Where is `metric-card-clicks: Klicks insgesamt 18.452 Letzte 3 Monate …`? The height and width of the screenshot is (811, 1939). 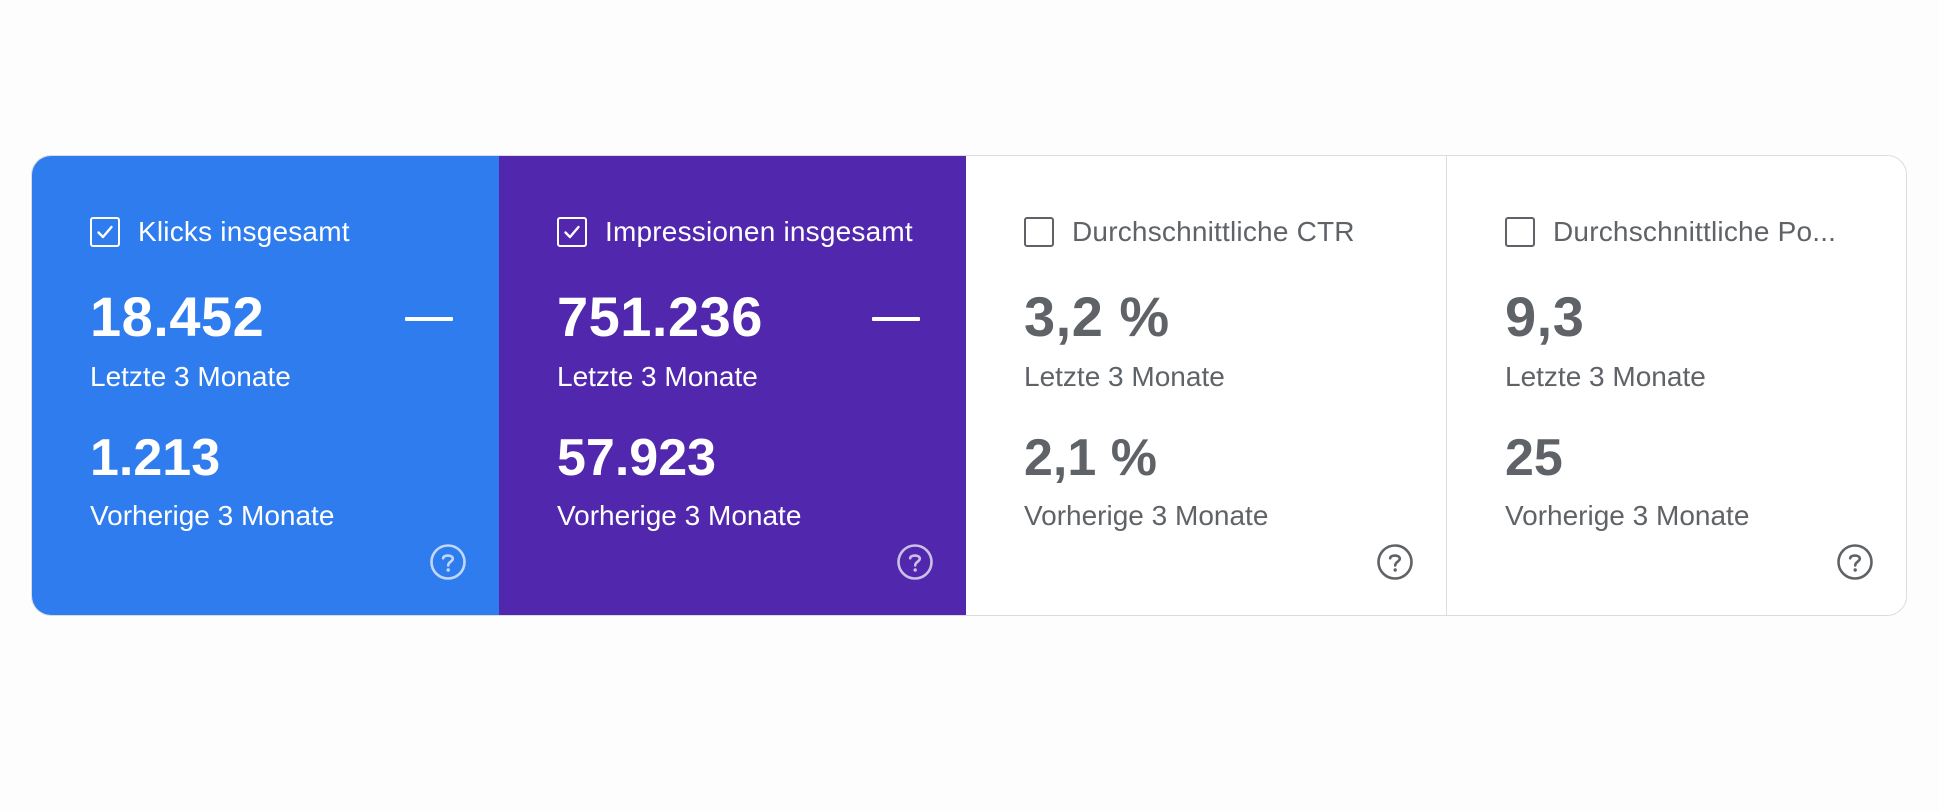
metric-card-clicks: Klicks insgesamt 18.452 Letzte 3 Monate … is located at coordinates (265, 385).